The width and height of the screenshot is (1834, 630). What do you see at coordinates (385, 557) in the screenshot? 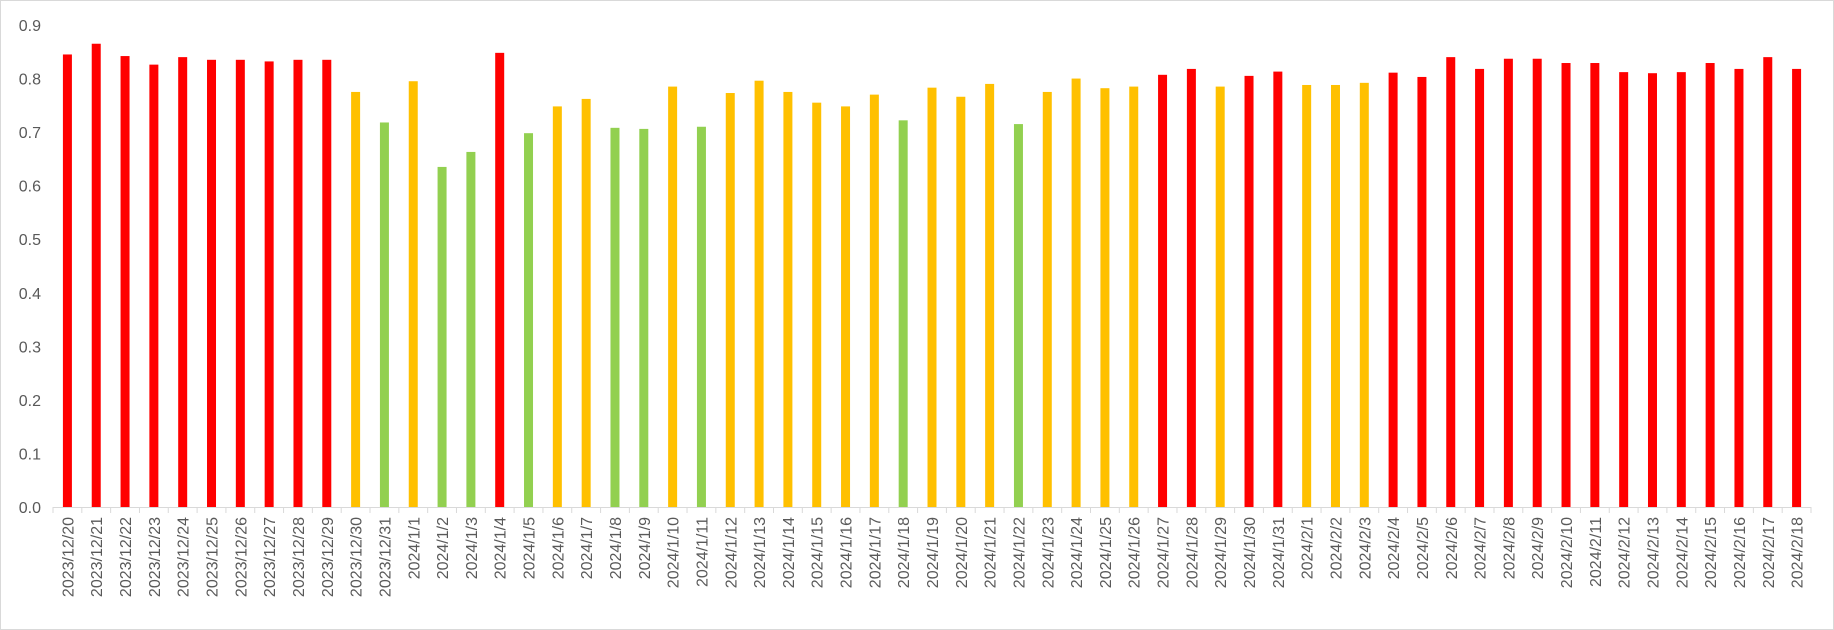
I see `x-tick-label: 2023/12/31` at bounding box center [385, 557].